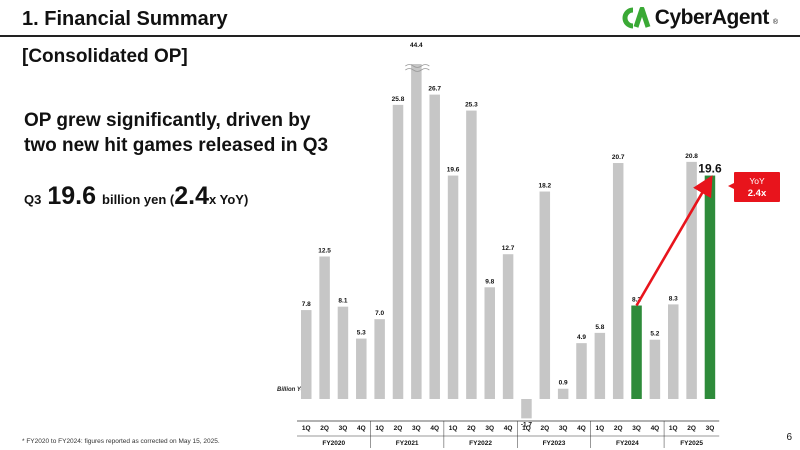  Describe the element at coordinates (731, 186) in the screenshot. I see `yoy-callout-pointer` at that location.